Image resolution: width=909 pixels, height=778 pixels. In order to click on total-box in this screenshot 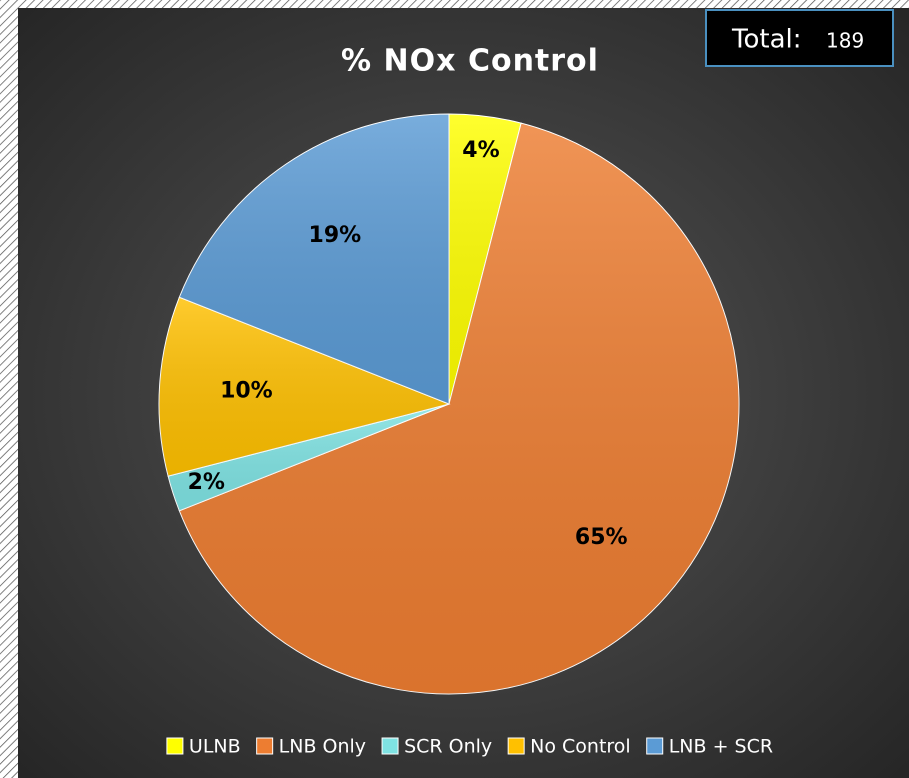, I will do `click(799, 38)`.